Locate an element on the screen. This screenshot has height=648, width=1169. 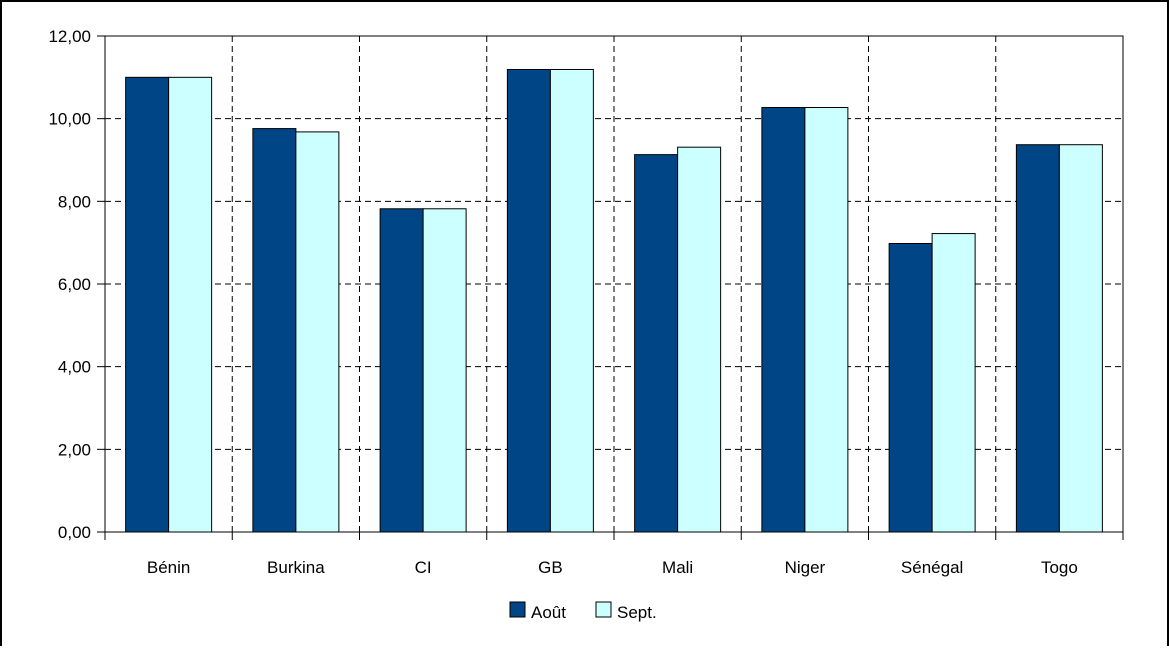
x-category-label: Bénin is located at coordinates (168, 567).